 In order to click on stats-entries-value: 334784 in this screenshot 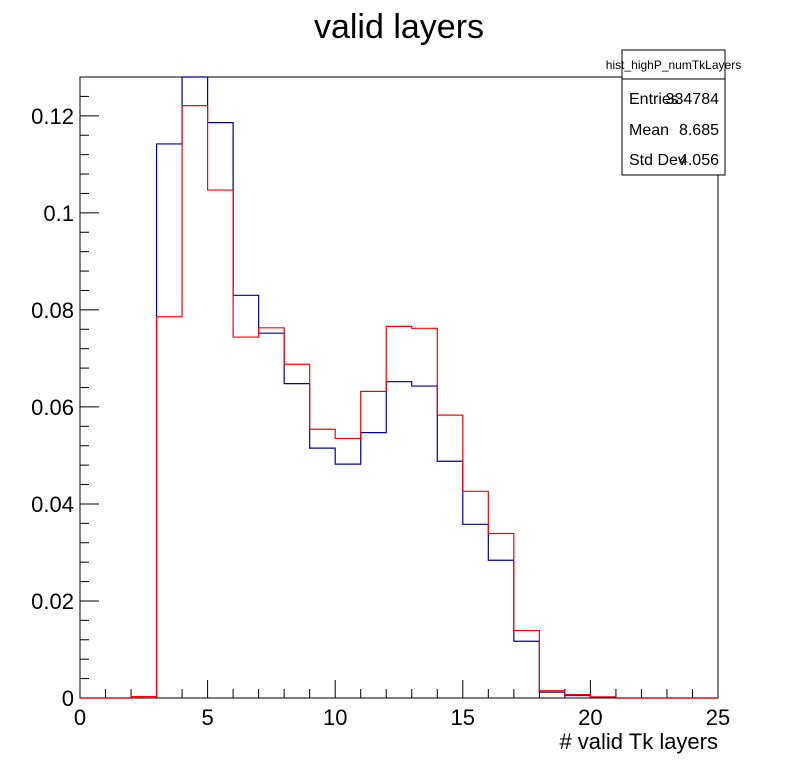, I will do `click(692, 99)`.